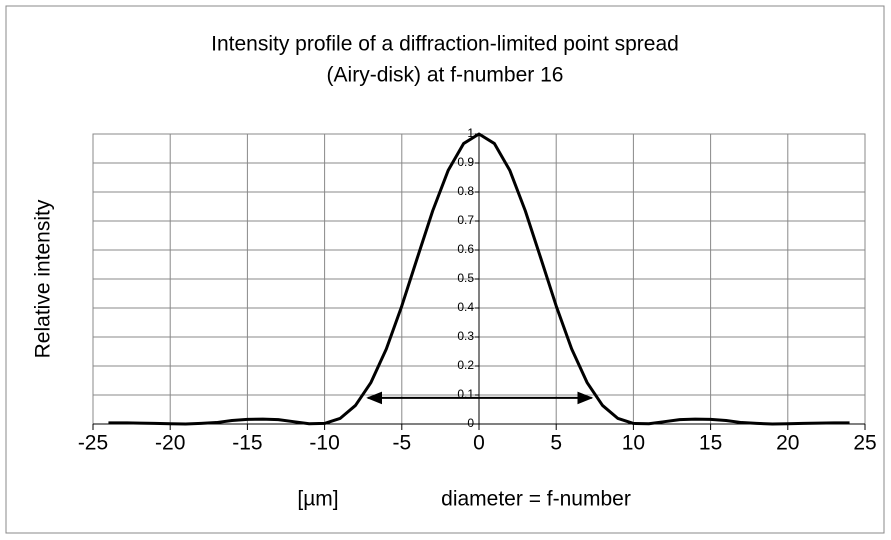 This screenshot has width=891, height=540. What do you see at coordinates (93, 443) in the screenshot?
I see `x-tick-label: -25` at bounding box center [93, 443].